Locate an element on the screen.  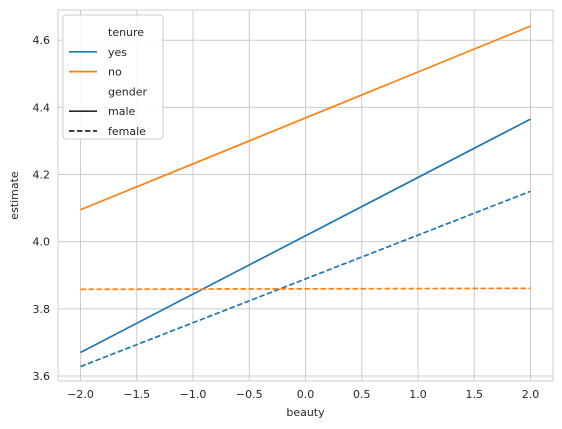
x-tick-label: 2.0 is located at coordinates (531, 394).